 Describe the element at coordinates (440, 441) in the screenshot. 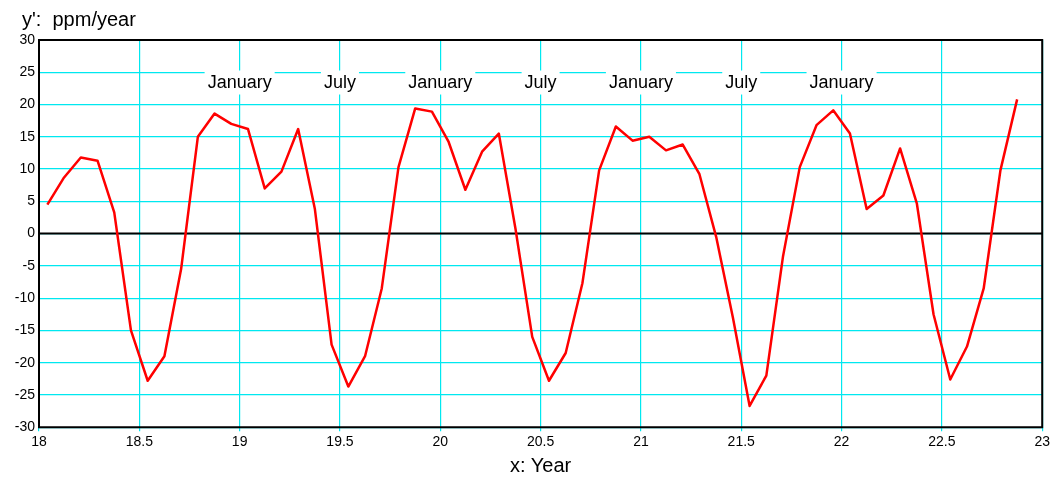

I see `x-tick-label: 20` at that location.